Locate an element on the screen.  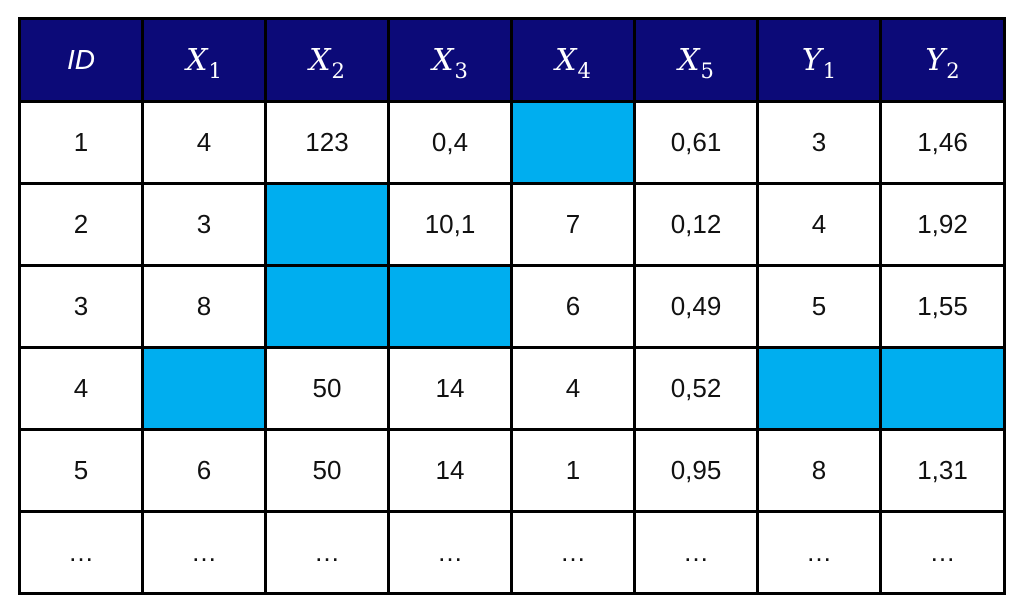
cell-y1: 5 is located at coordinates (819, 306).